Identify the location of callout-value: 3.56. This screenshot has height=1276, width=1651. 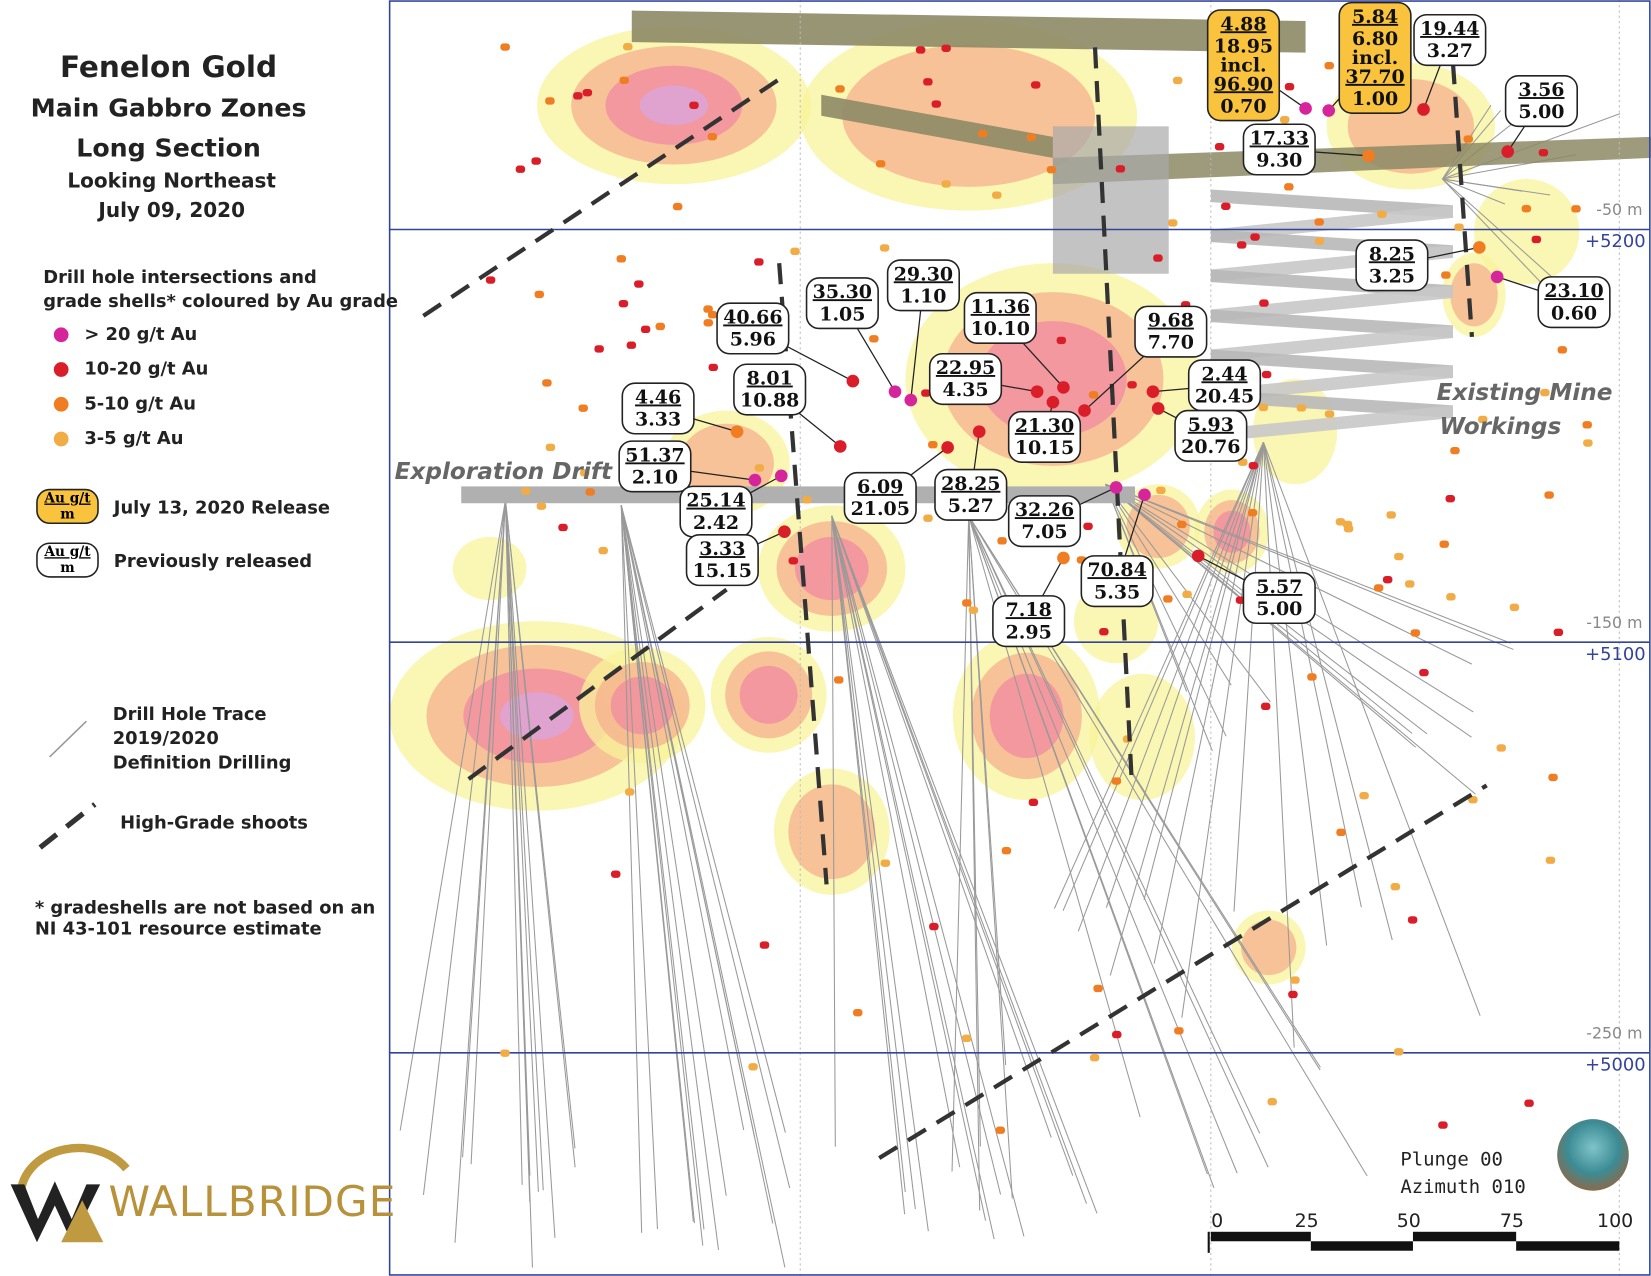
(1541, 90).